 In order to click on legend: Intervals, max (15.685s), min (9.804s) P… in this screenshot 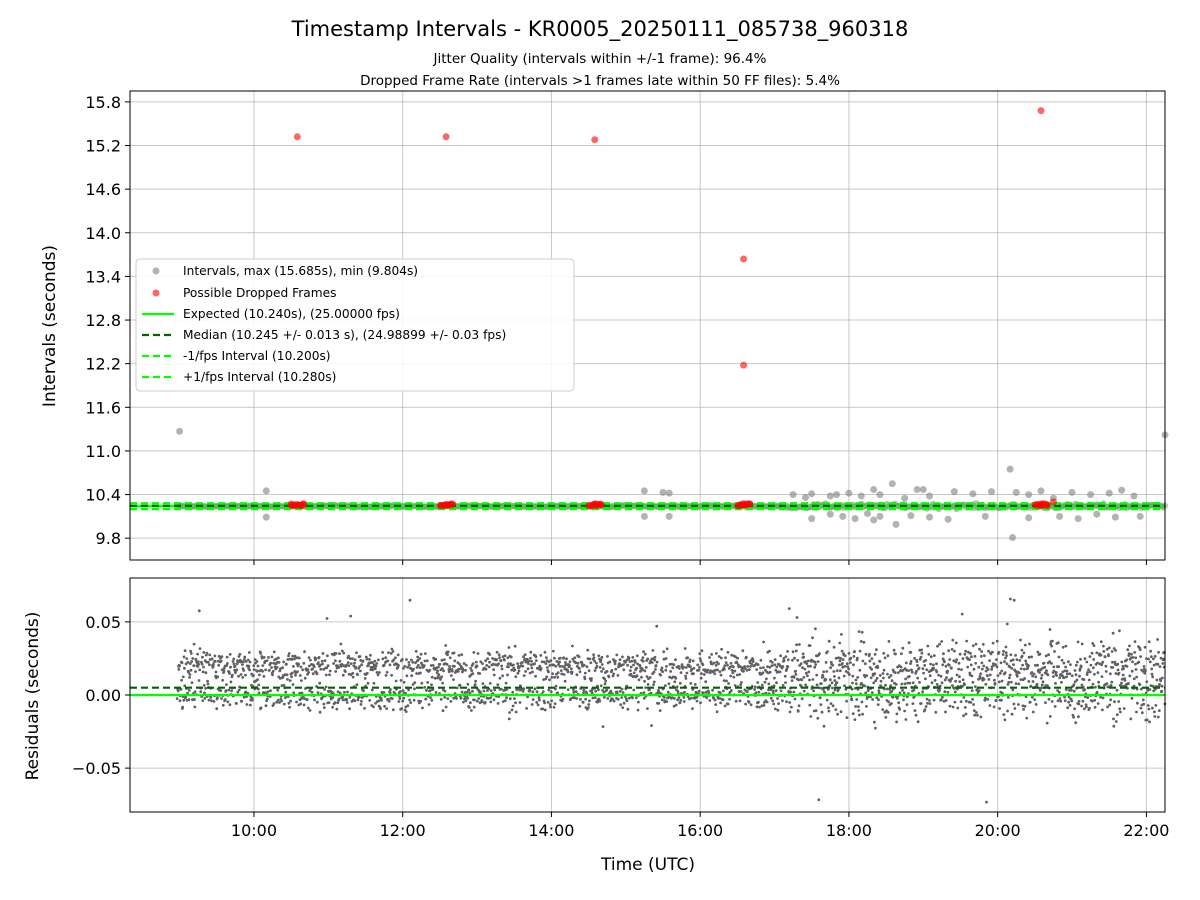, I will do `click(355, 325)`.